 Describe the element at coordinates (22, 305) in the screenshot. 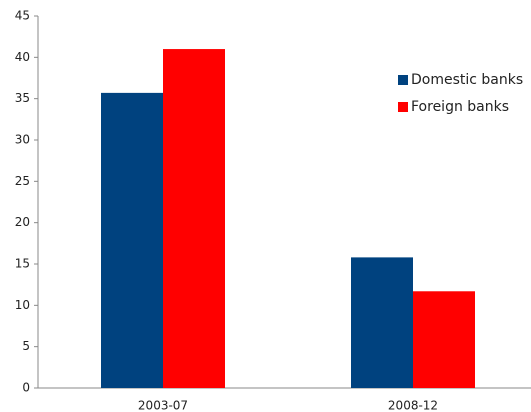

I see `y-tick-label: 10` at that location.